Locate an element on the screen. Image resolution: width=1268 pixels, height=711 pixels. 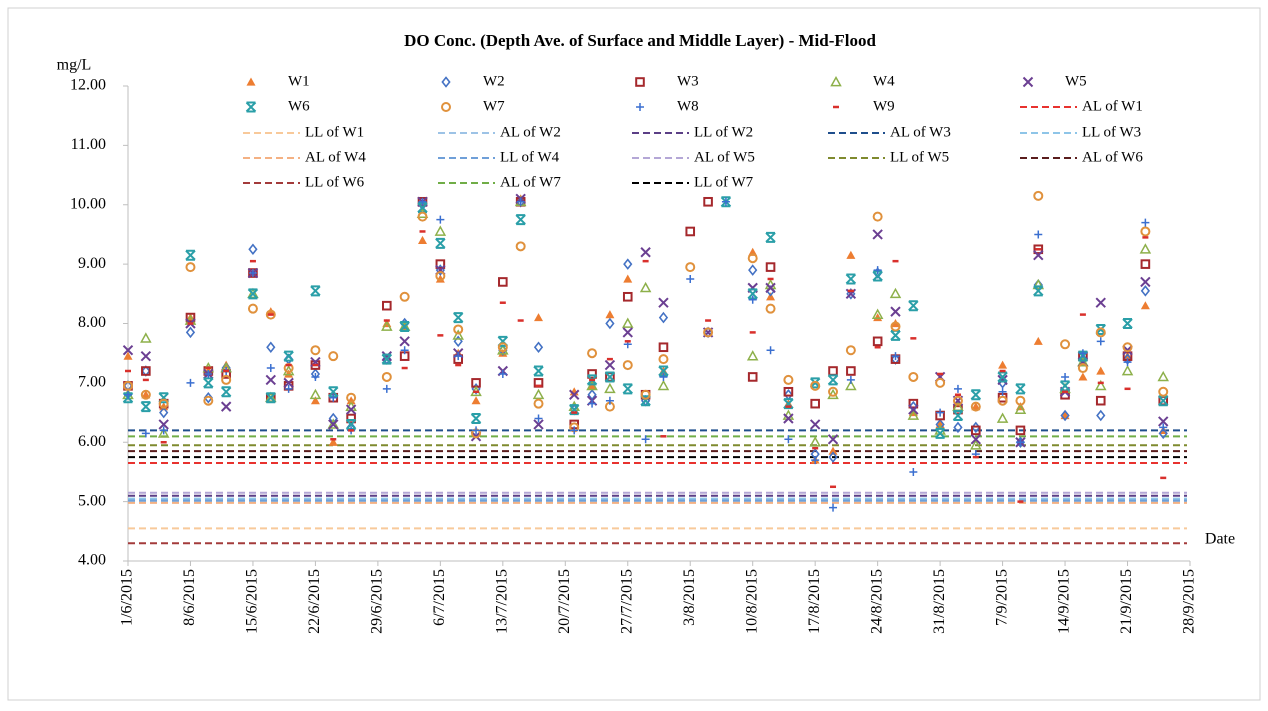
x-tick-label: 8/6/2015 is located at coordinates (189, 597).